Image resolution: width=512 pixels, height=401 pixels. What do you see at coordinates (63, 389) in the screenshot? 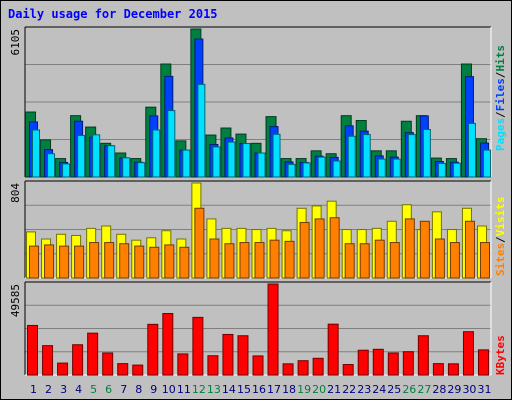
I see `x-tick-label: 3` at bounding box center [63, 389].